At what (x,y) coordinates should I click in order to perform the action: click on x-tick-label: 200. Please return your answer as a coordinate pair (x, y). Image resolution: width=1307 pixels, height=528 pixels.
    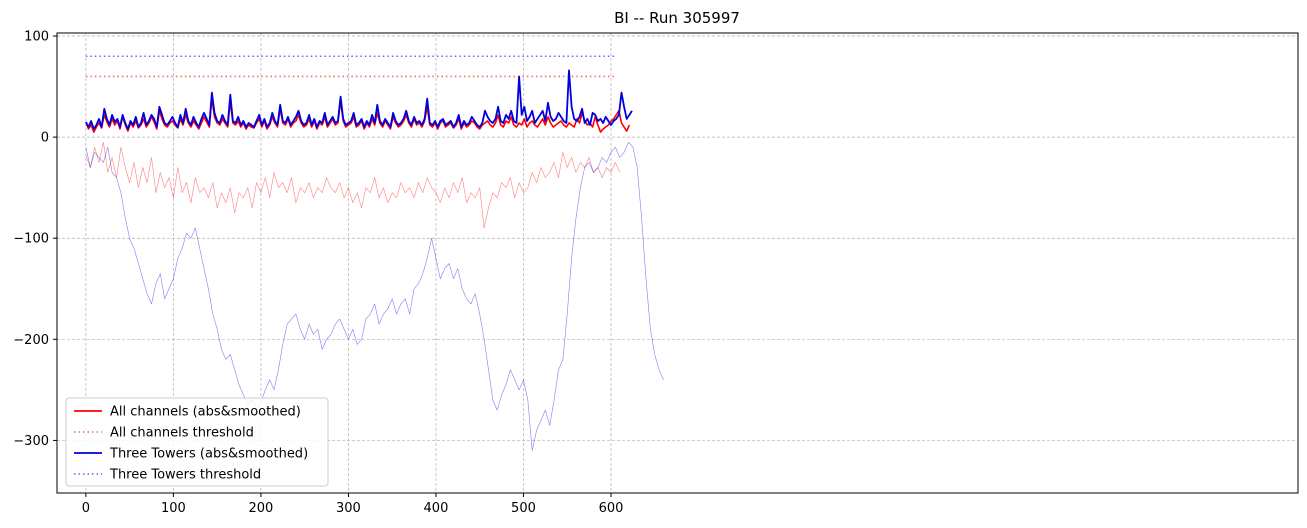
    Looking at the image, I should click on (261, 508).